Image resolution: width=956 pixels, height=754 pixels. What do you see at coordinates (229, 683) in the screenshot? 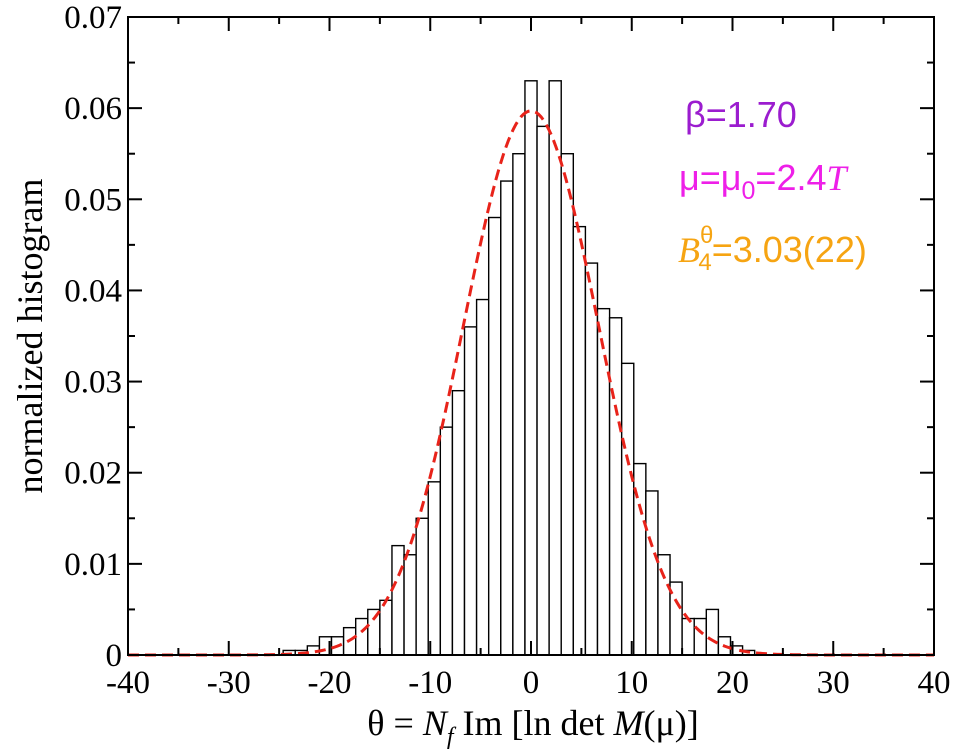
I see `x-tick-label: -30` at bounding box center [229, 683].